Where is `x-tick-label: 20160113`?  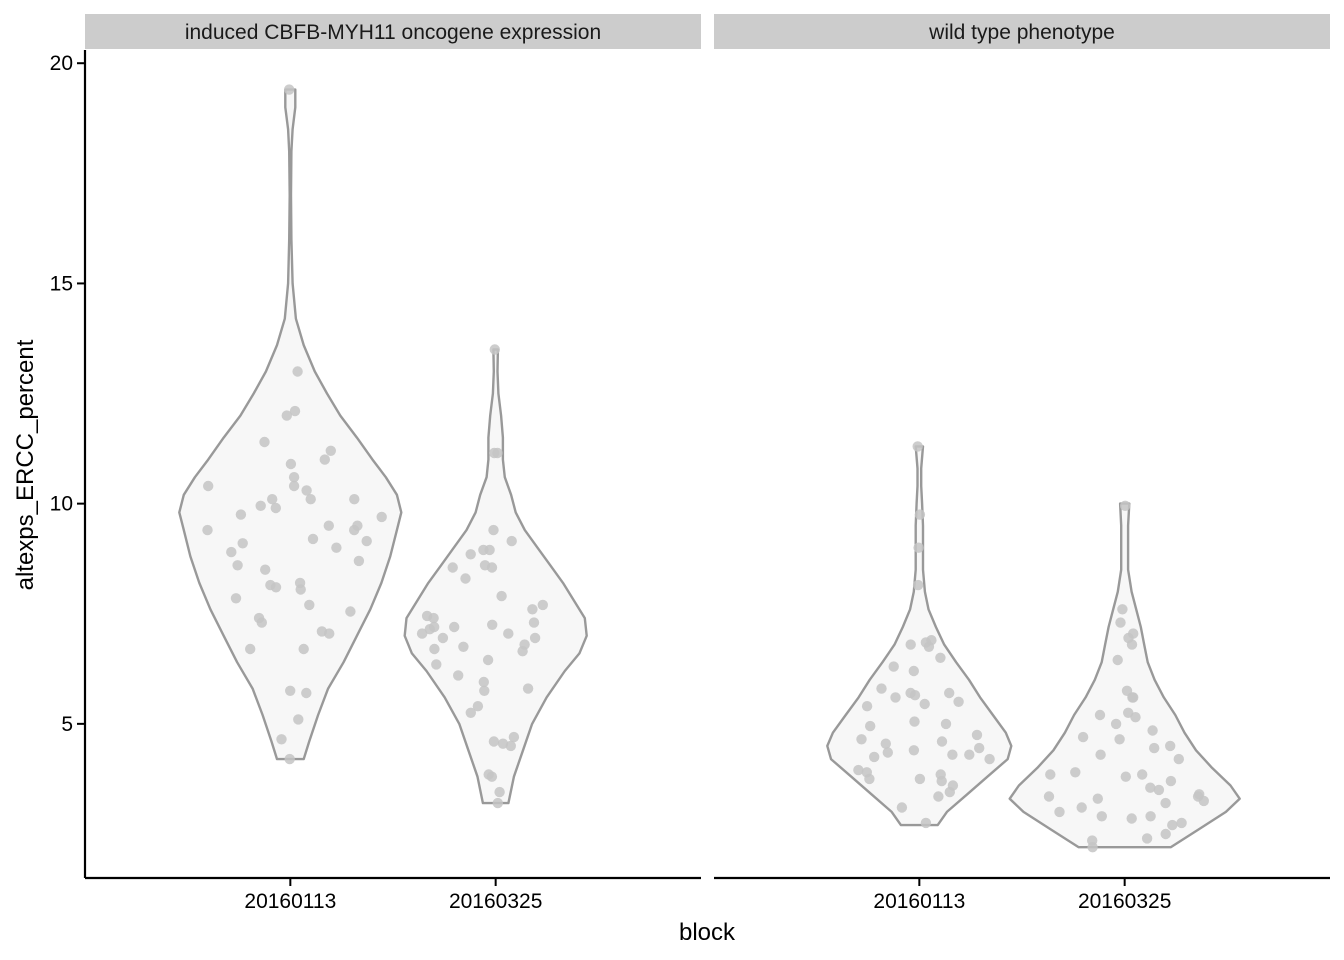
x-tick-label: 20160113 is located at coordinates (290, 901).